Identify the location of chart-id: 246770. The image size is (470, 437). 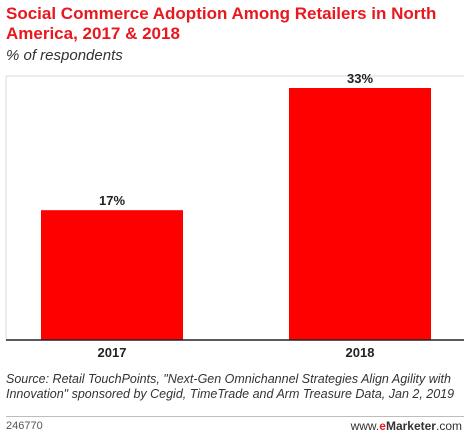
(24, 426).